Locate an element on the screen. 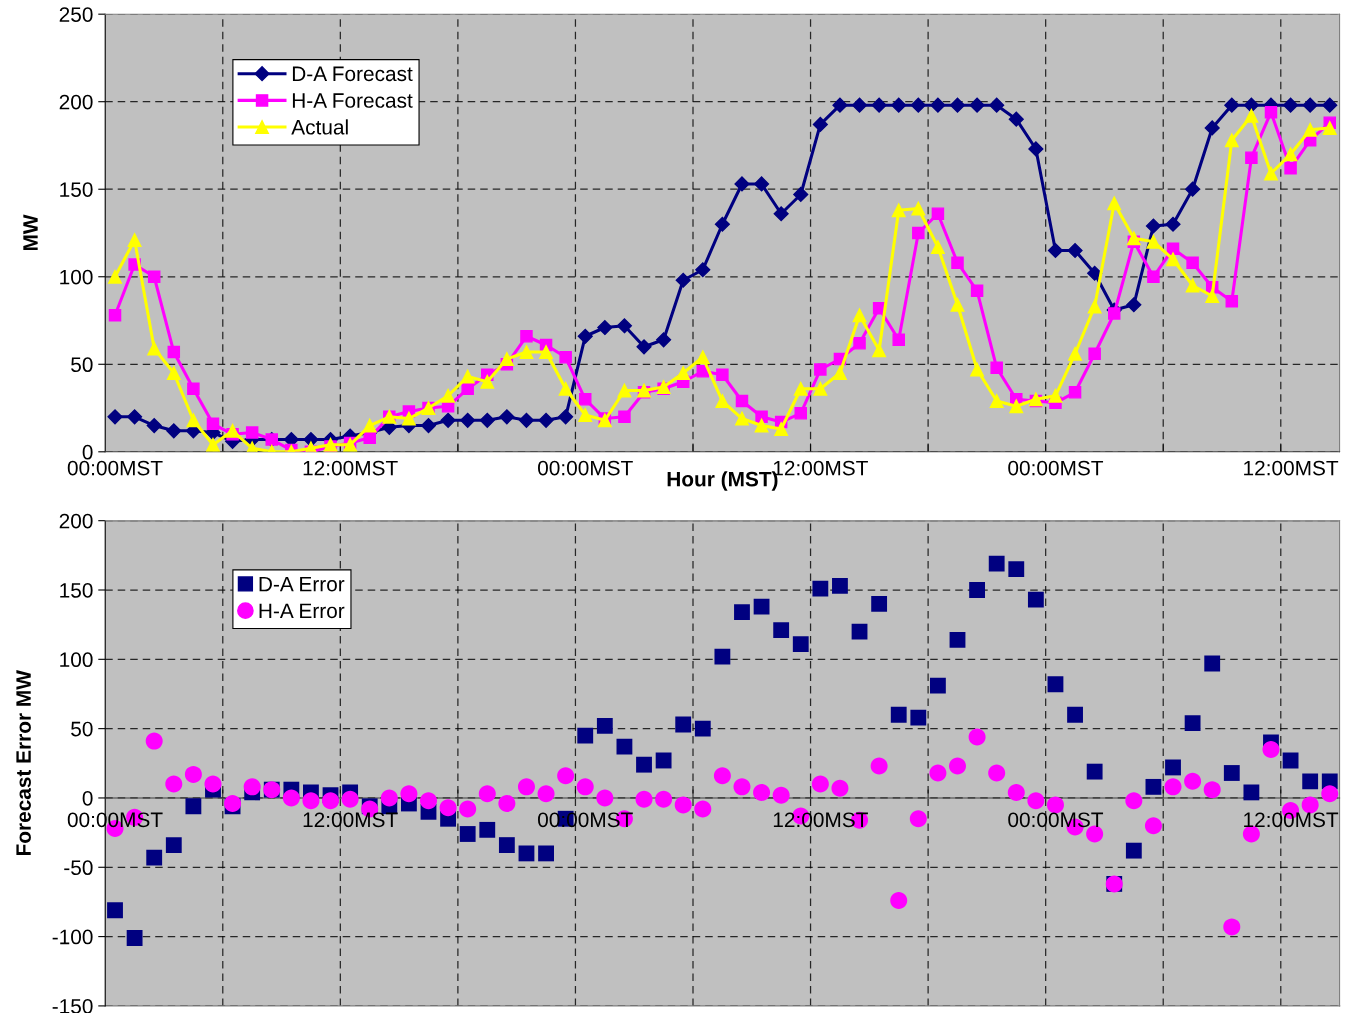 The width and height of the screenshot is (1349, 1013). y-tick-label: -50 is located at coordinates (78, 868).